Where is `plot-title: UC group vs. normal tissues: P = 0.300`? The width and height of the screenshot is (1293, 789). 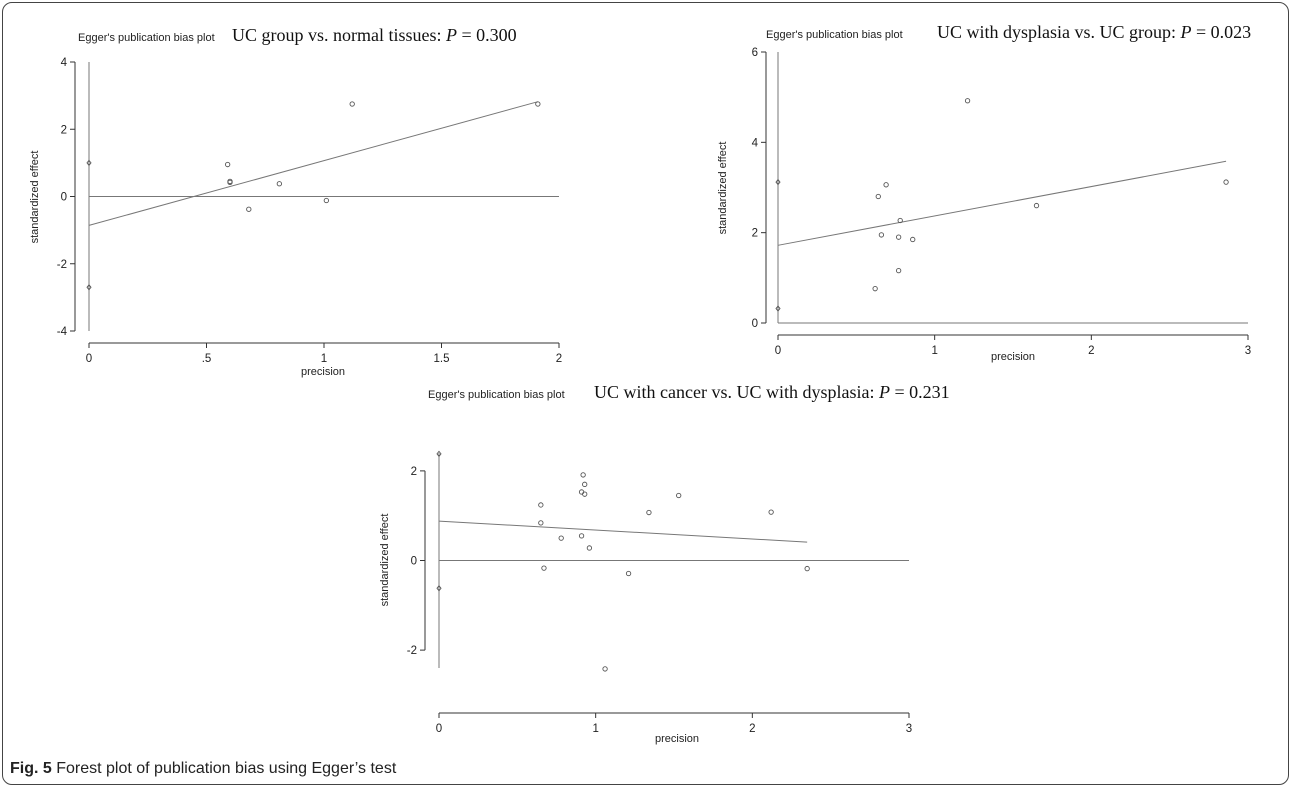 plot-title: UC group vs. normal tissues: P = 0.300 is located at coordinates (374, 35).